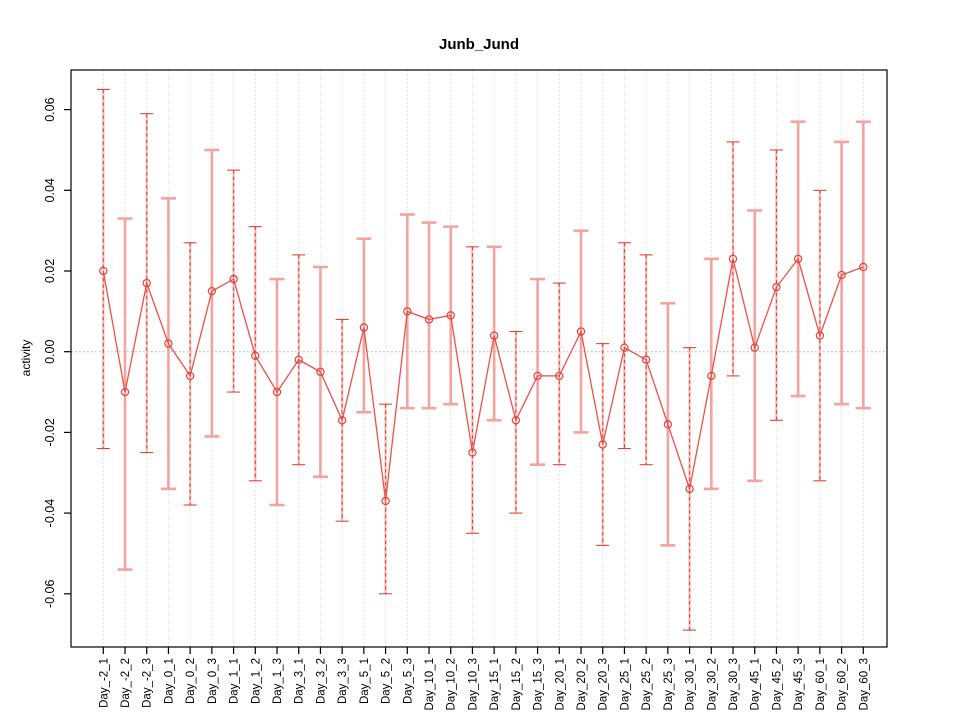 This screenshot has height=720, width=960. I want to click on x-axis-tick-label: Day_20_2, so click(582, 684).